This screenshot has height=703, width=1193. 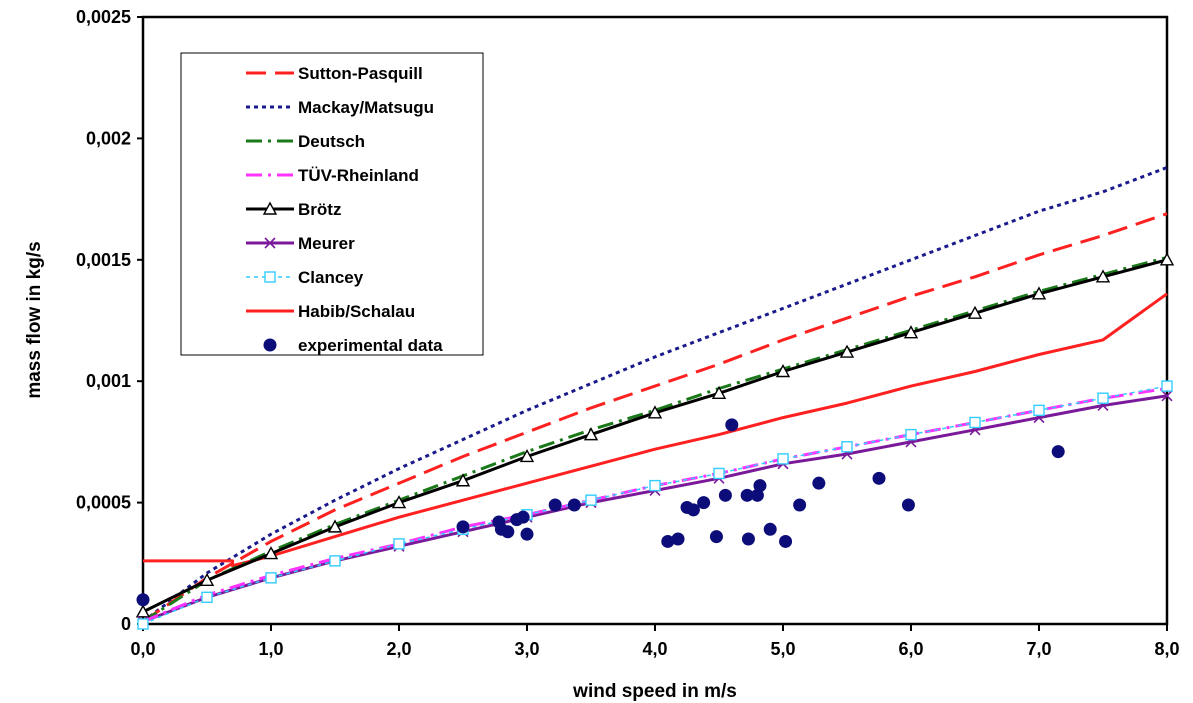 I want to click on legend-item: TÜV-Rheinland, so click(x=332, y=175).